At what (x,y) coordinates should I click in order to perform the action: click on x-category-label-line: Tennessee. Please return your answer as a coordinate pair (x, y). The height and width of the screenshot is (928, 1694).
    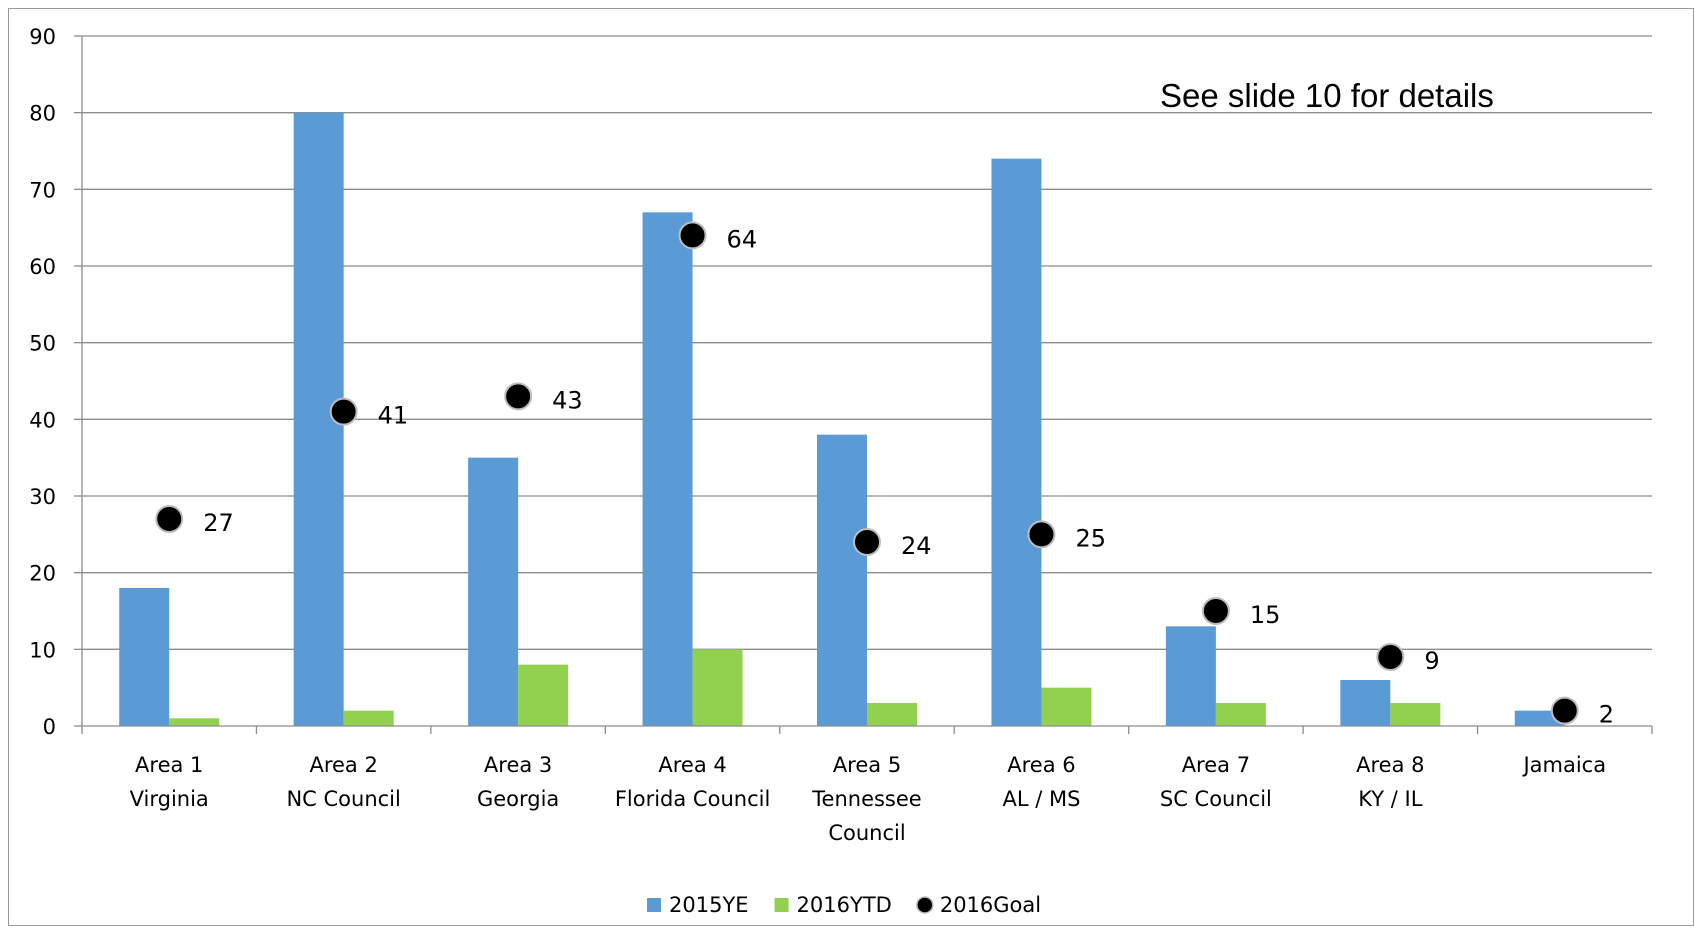
    Looking at the image, I should click on (866, 799).